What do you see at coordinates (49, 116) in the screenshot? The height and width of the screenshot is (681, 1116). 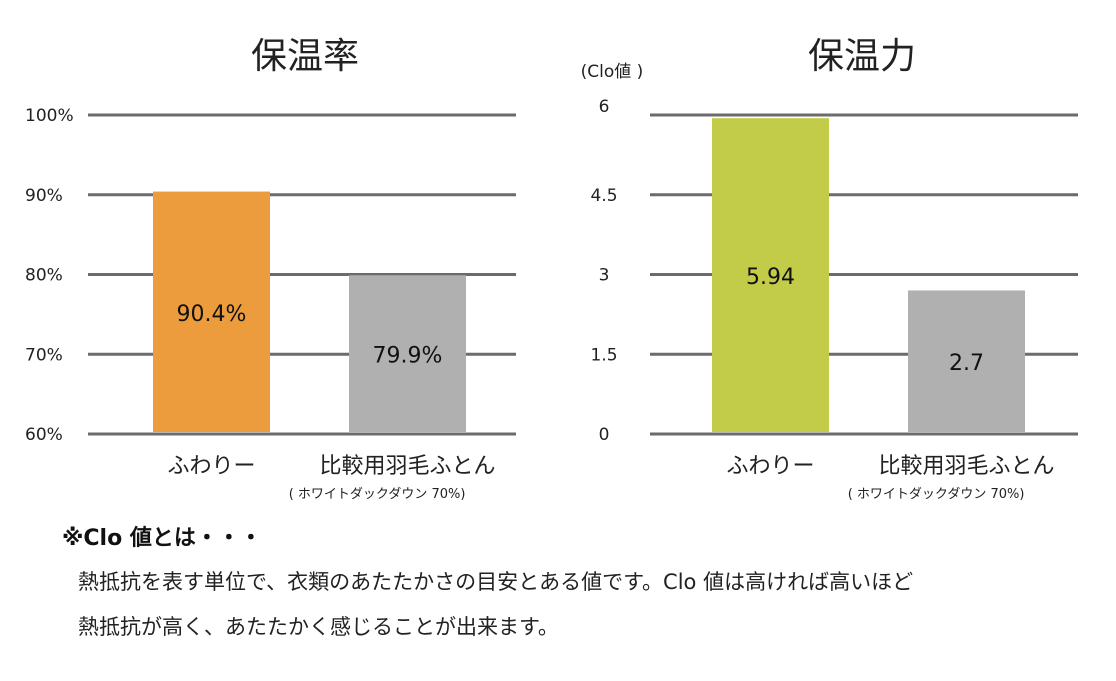 I see `y-tick-label: 100%` at bounding box center [49, 116].